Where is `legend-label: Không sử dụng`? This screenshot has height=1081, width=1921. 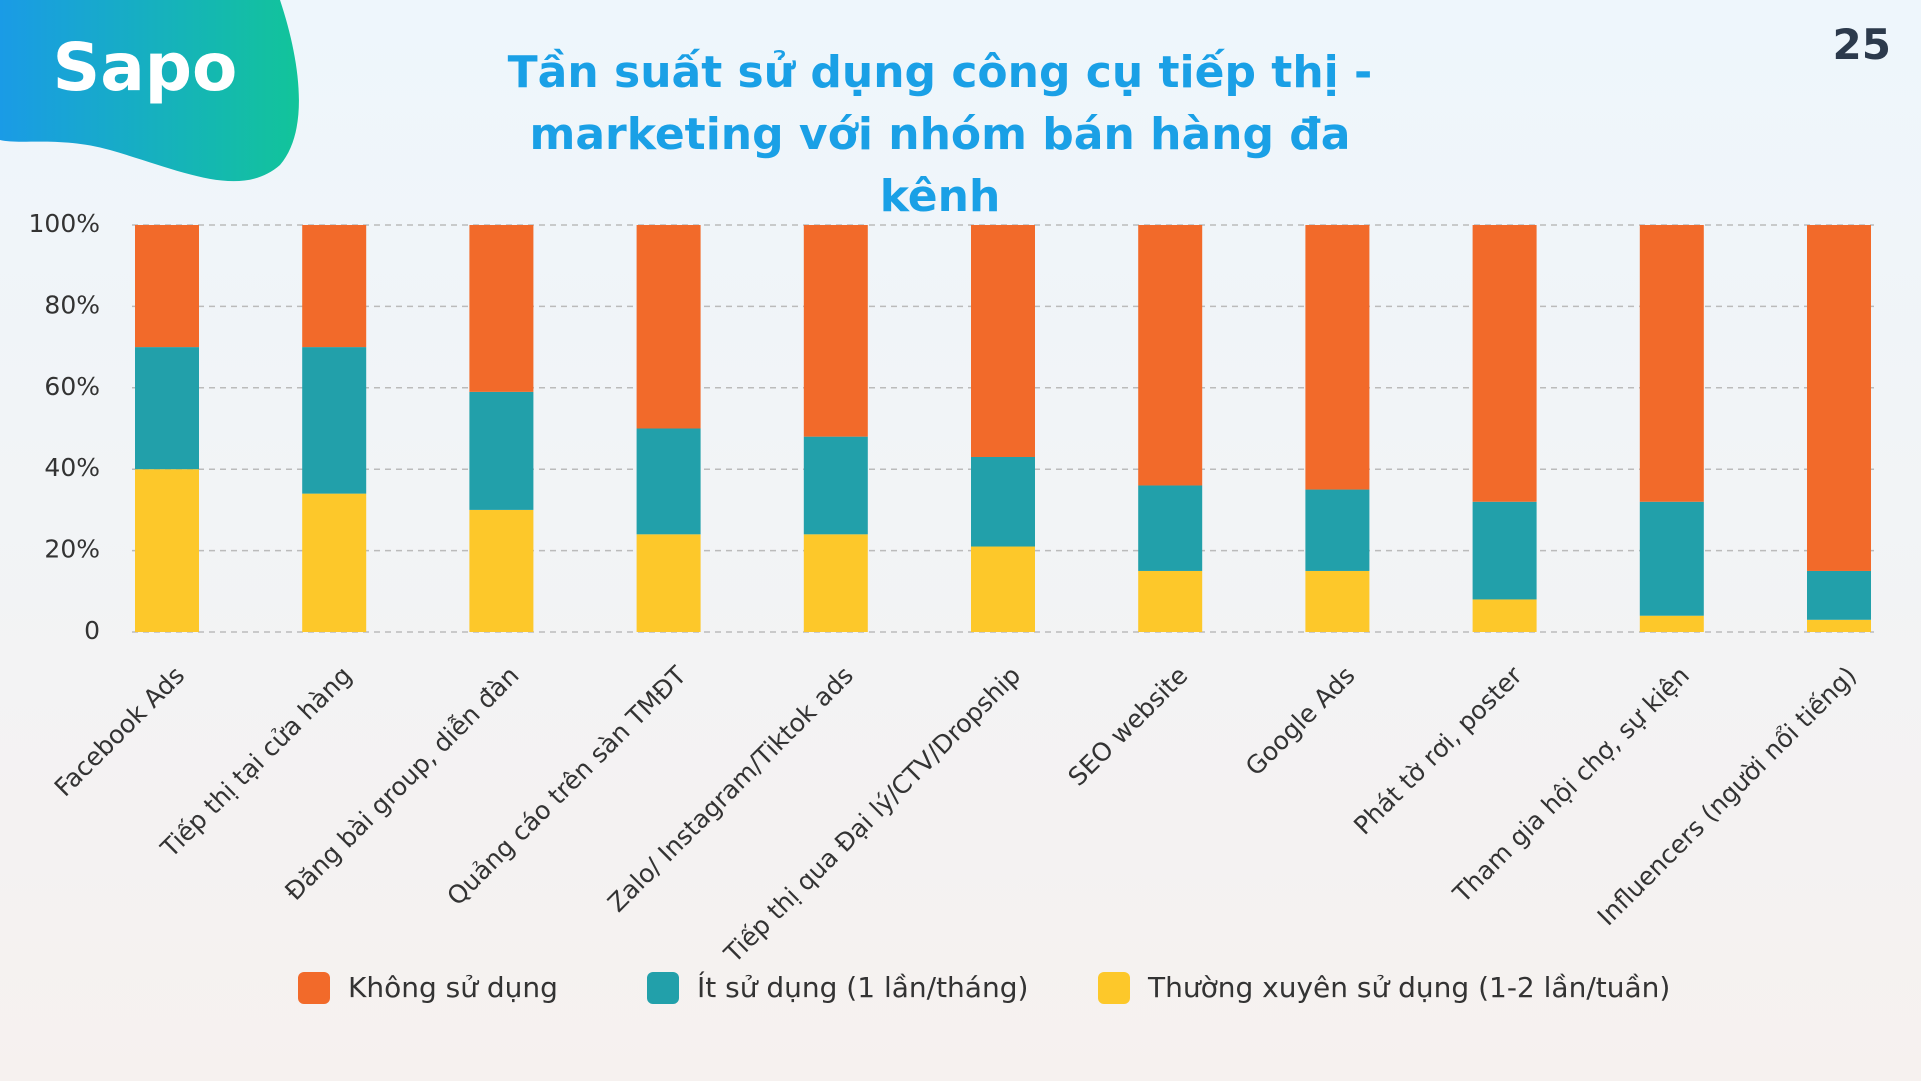
legend-label: Không sử dụng is located at coordinates (453, 987).